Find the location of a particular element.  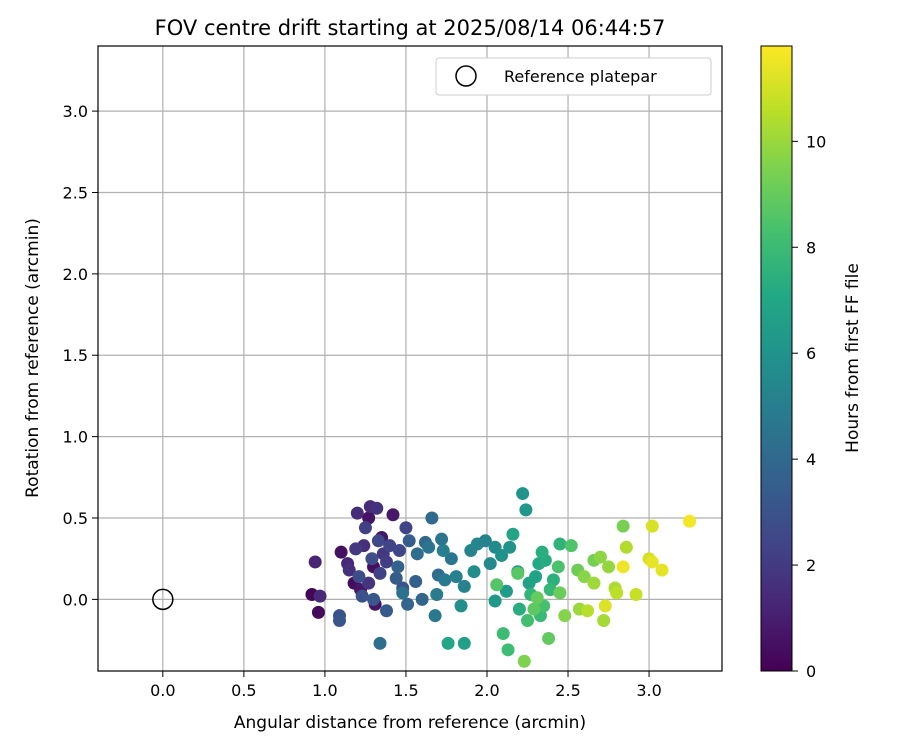

y-tick-label: 1.0 is located at coordinates (75, 437).